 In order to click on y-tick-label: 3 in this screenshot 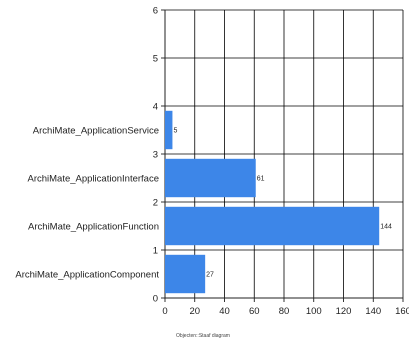, I will do `click(155, 155)`.